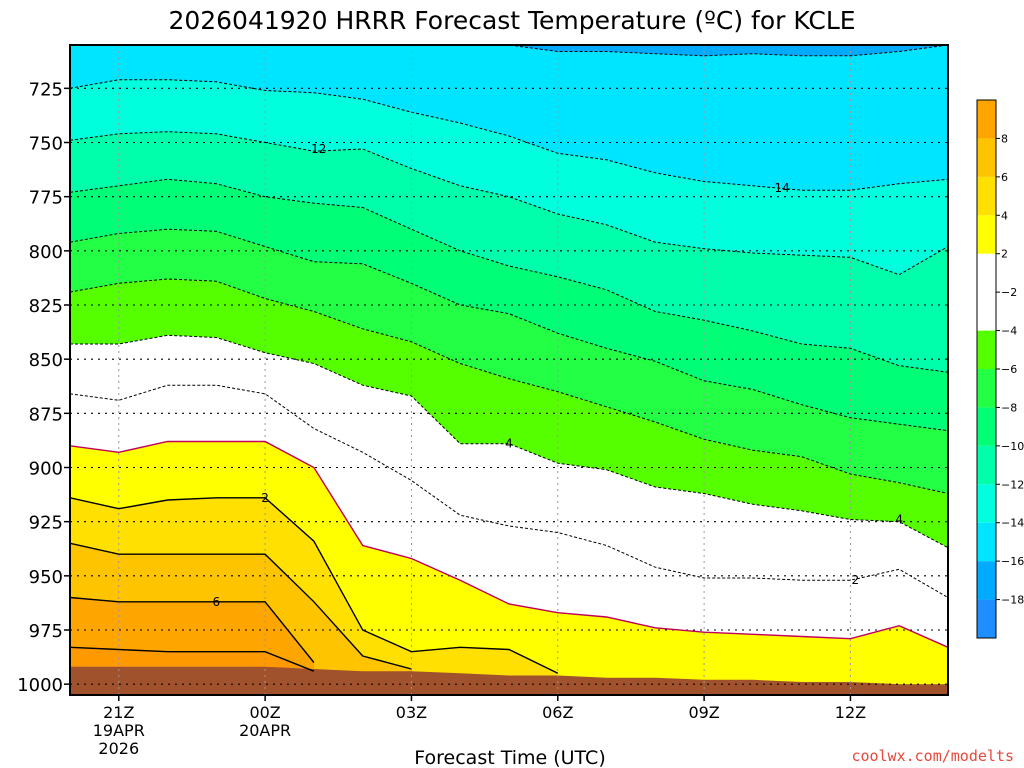 The width and height of the screenshot is (1024, 768). Describe the element at coordinates (1012, 446) in the screenshot. I see `colorbar-label-4: −10` at that location.